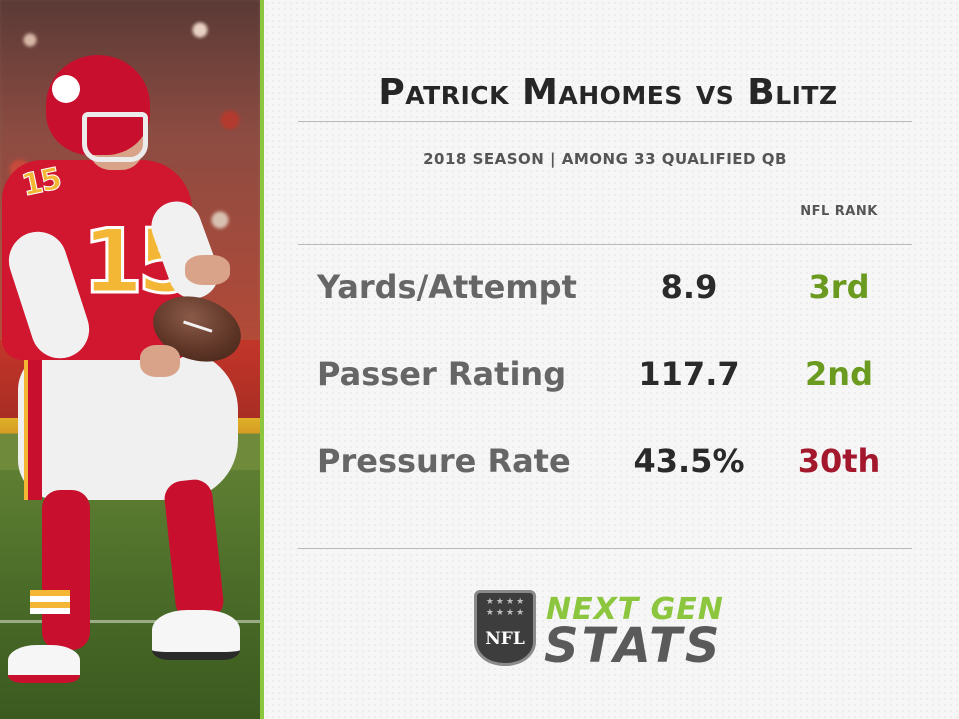 The image size is (959, 719). What do you see at coordinates (689, 461) in the screenshot?
I see `stat-value: 43.5%` at bounding box center [689, 461].